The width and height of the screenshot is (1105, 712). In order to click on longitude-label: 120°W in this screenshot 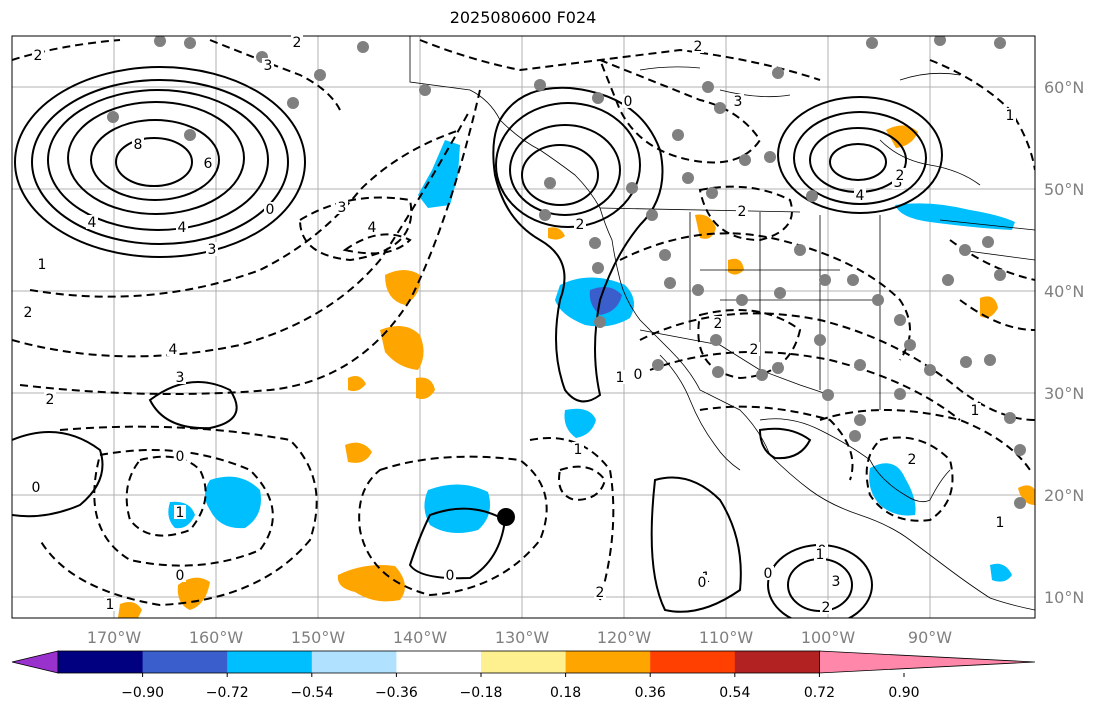, I will do `click(624, 637)`.